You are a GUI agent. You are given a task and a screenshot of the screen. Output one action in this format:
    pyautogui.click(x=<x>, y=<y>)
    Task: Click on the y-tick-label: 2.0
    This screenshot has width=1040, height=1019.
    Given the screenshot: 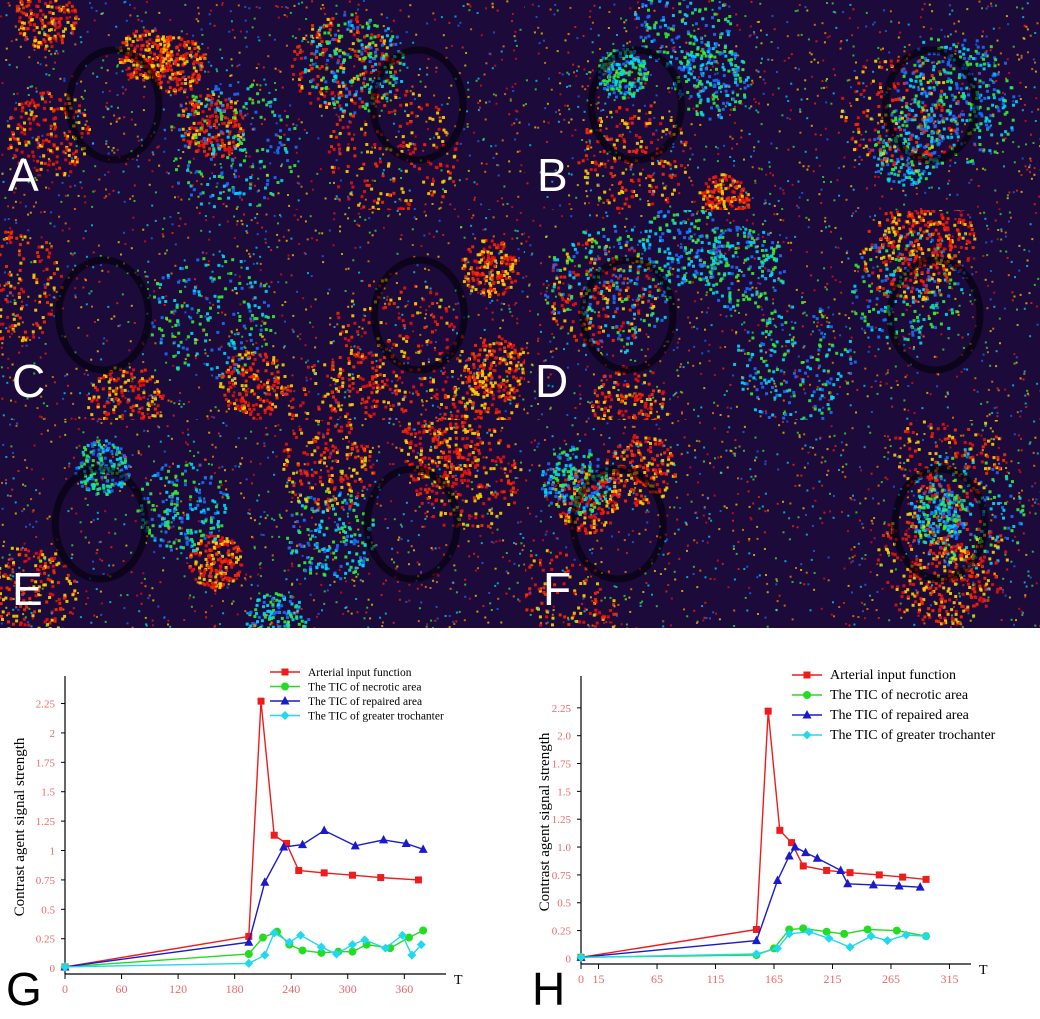 What is the action you would take?
    pyautogui.click(x=564, y=737)
    